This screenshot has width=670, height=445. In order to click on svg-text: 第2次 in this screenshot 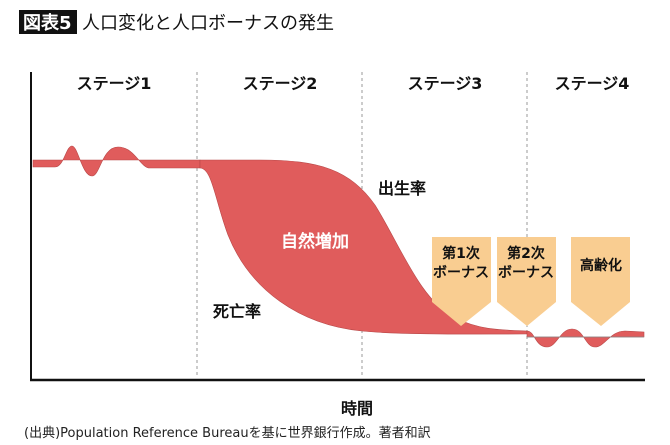, I will do `click(526, 253)`.